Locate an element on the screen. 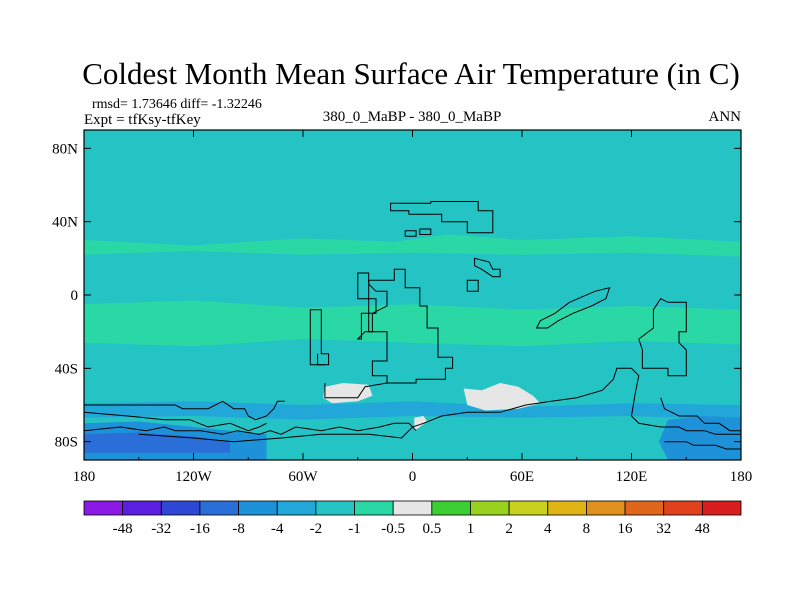 Image resolution: width=800 pixels, height=600 pixels. colorbar-label: -16 is located at coordinates (200, 529).